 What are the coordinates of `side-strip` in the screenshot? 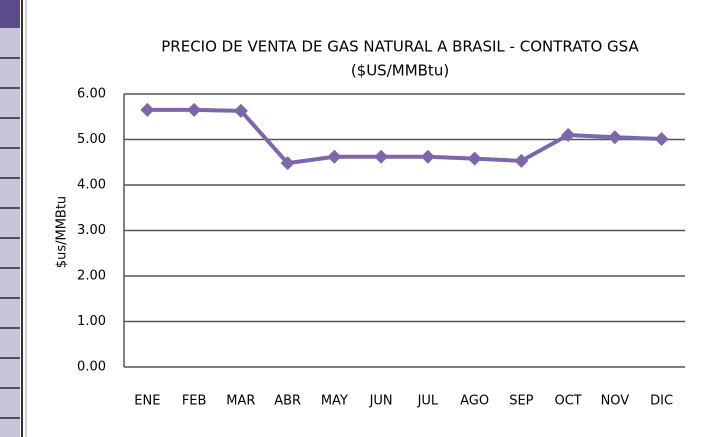 It's located at (13, 218).